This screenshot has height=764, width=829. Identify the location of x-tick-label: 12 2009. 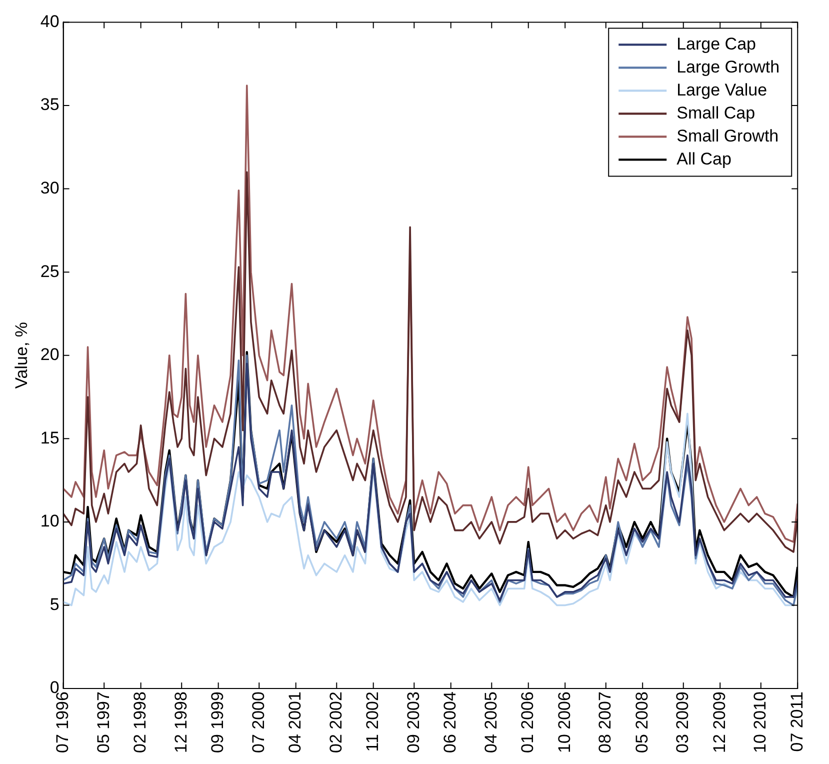
(719, 722).